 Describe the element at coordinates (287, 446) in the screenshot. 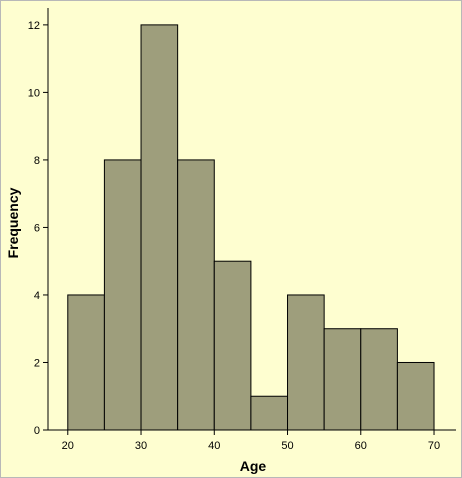

I see `x-tick-label: 50` at that location.